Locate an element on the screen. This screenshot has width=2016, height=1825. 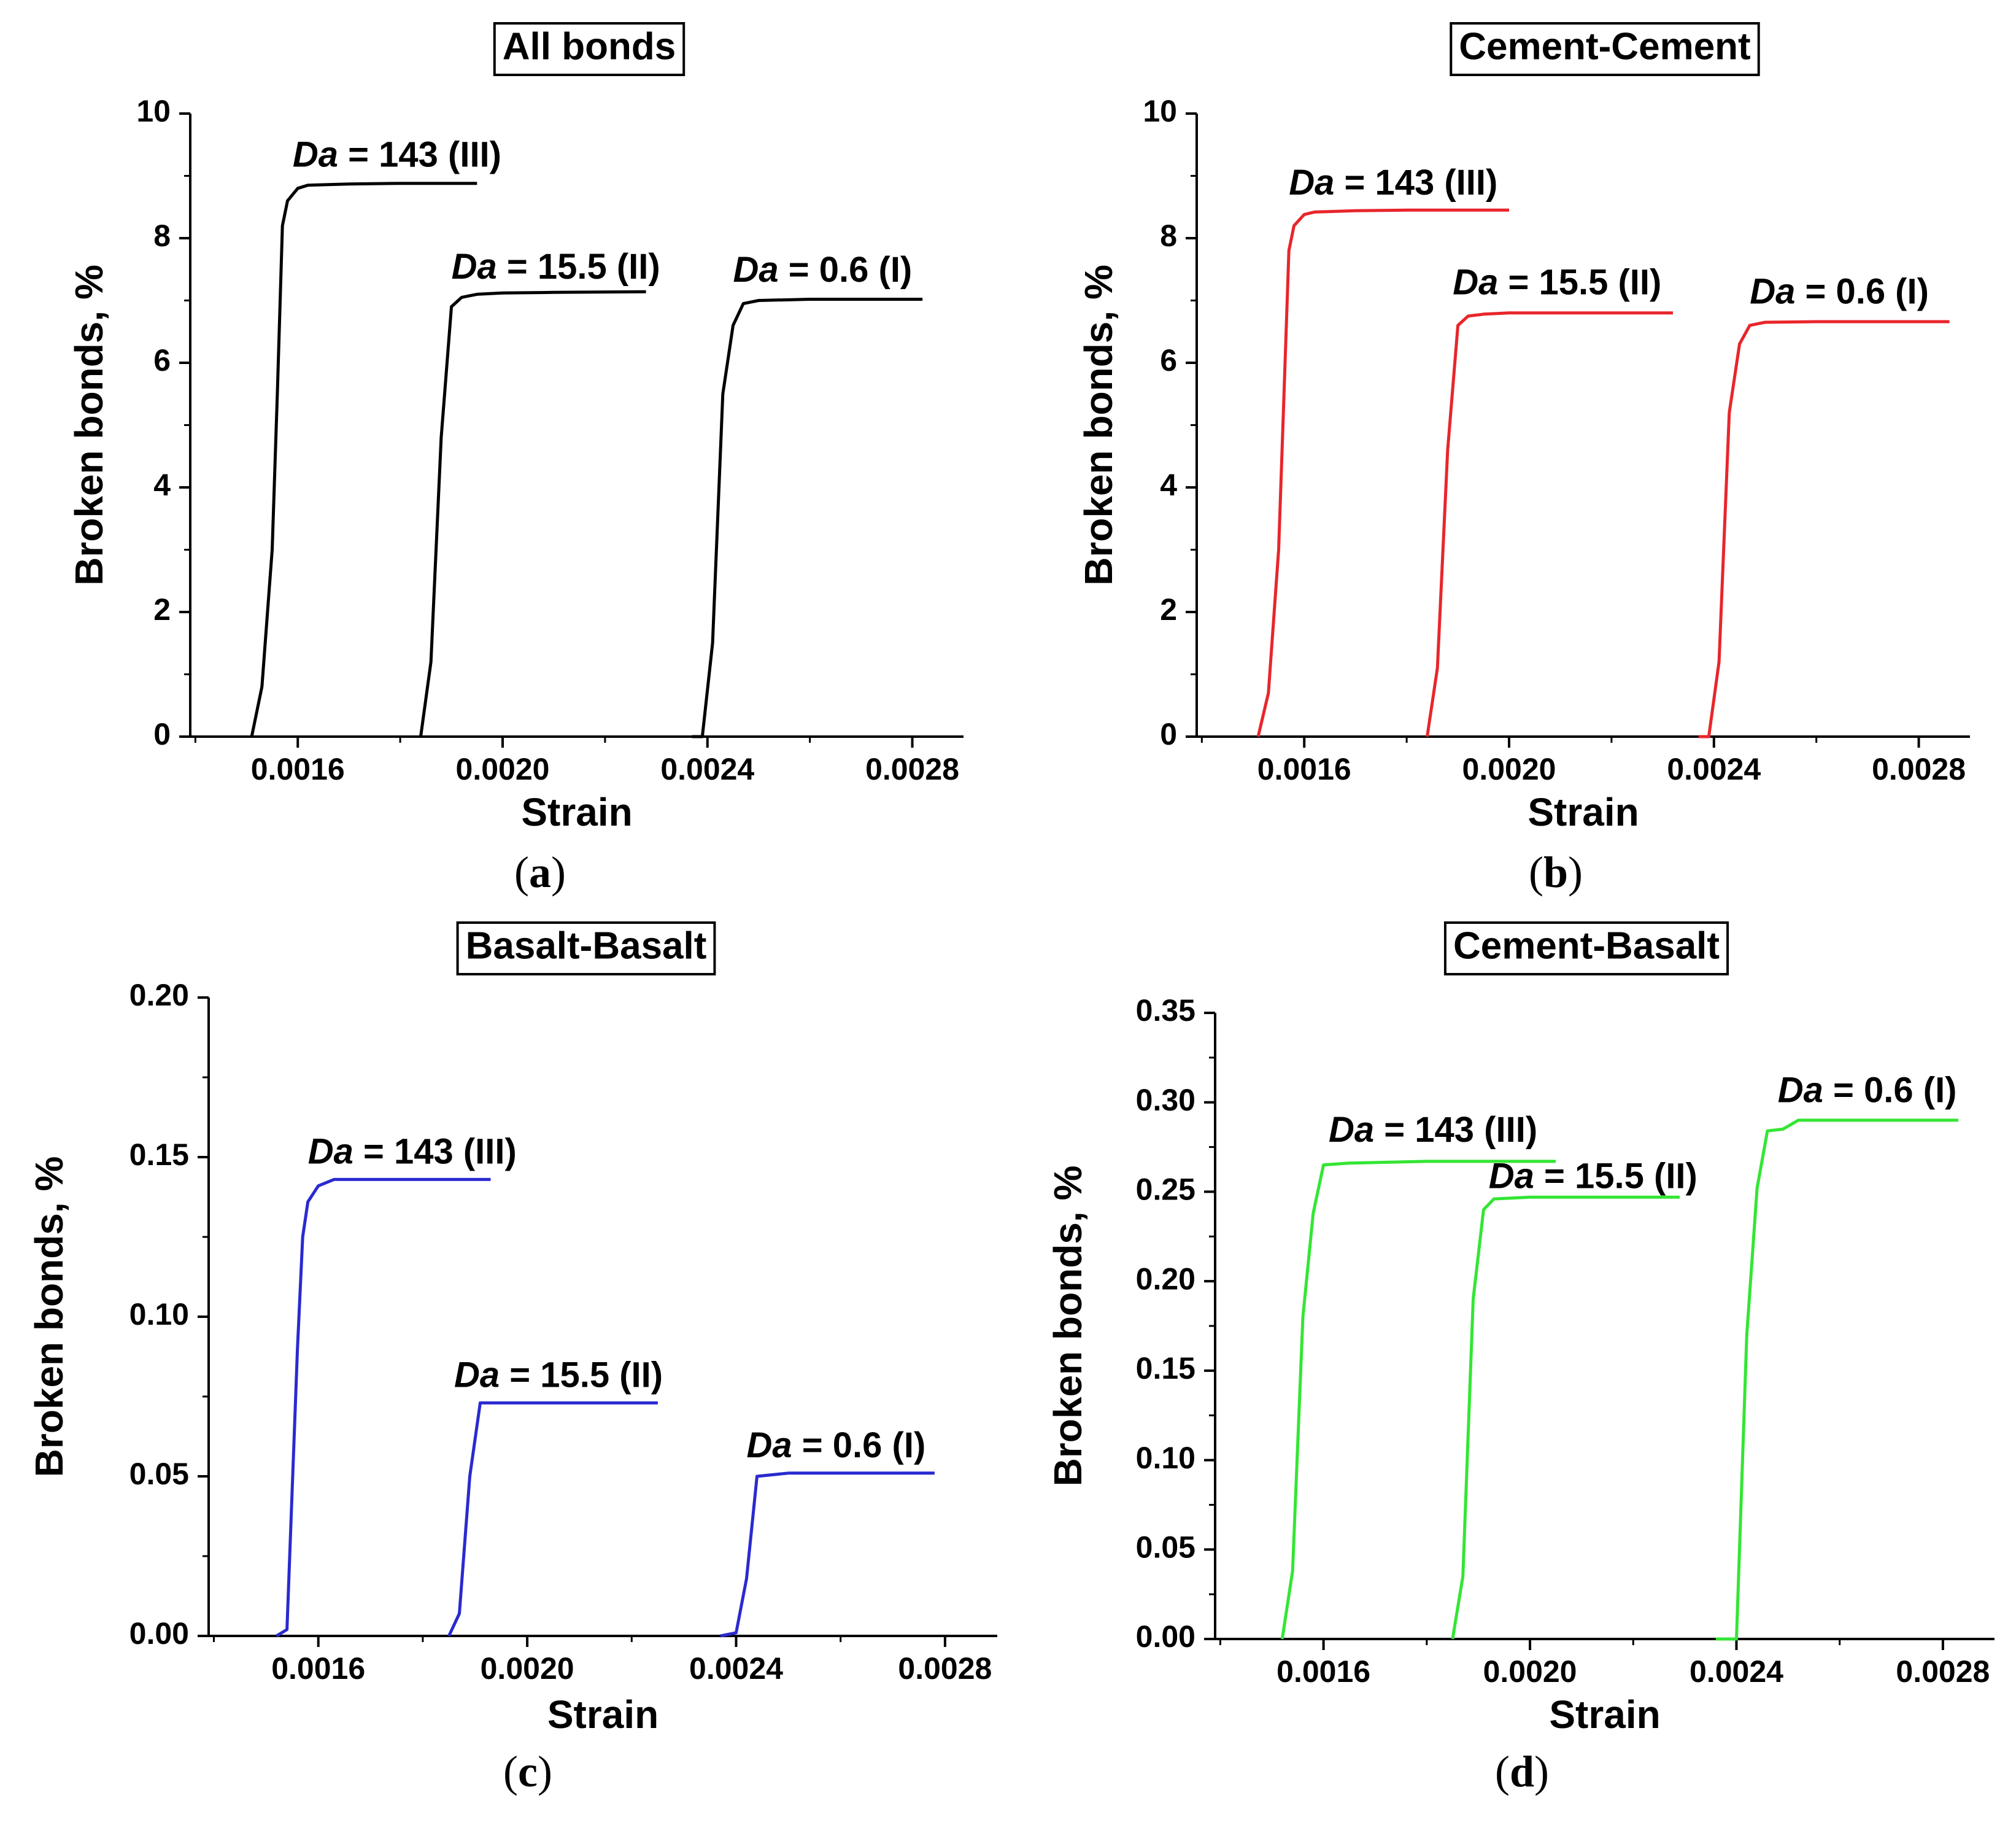
panel-letter: b is located at coordinates (1556, 872).